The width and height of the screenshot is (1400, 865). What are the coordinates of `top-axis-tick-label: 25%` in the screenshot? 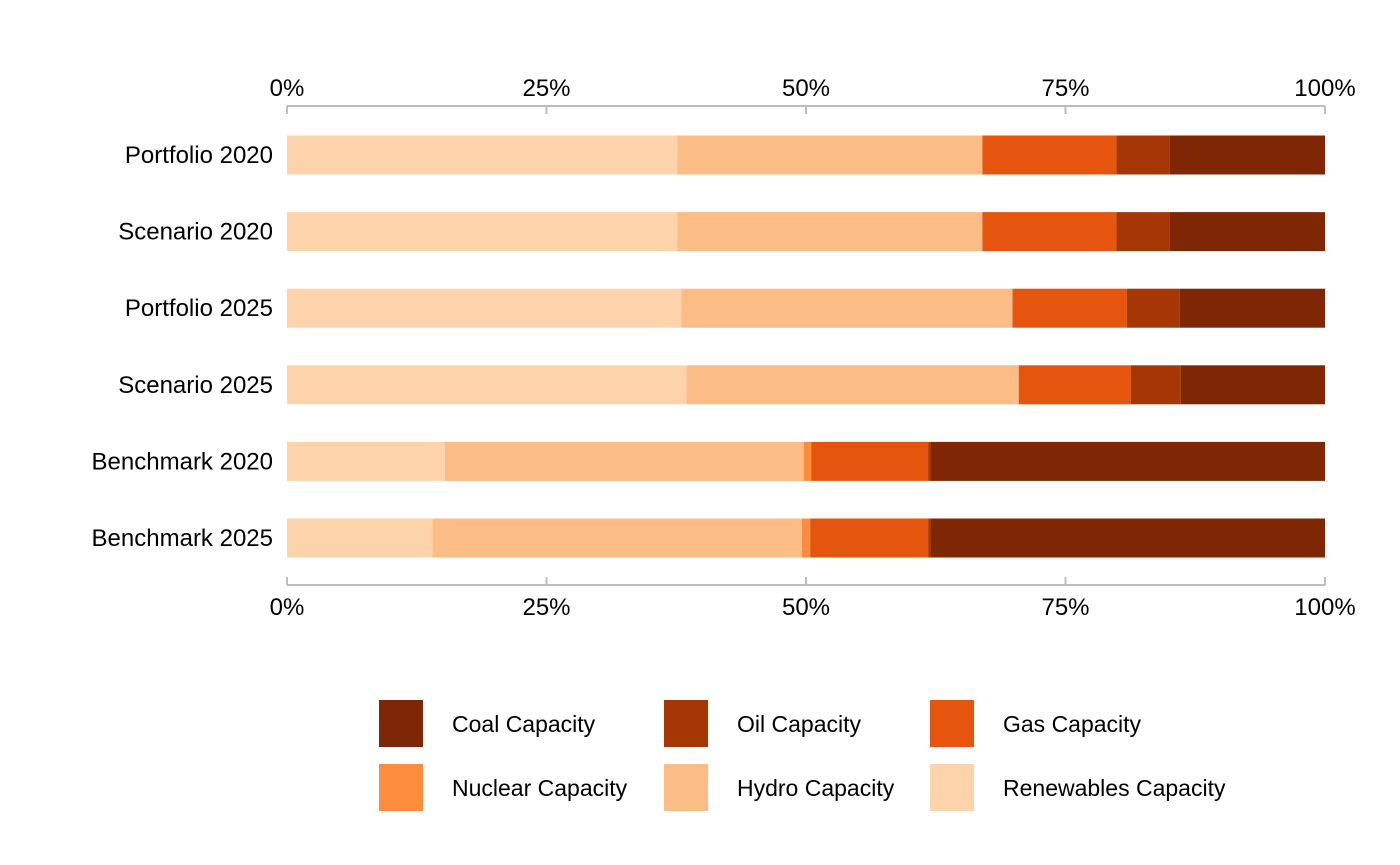 It's located at (546, 88).